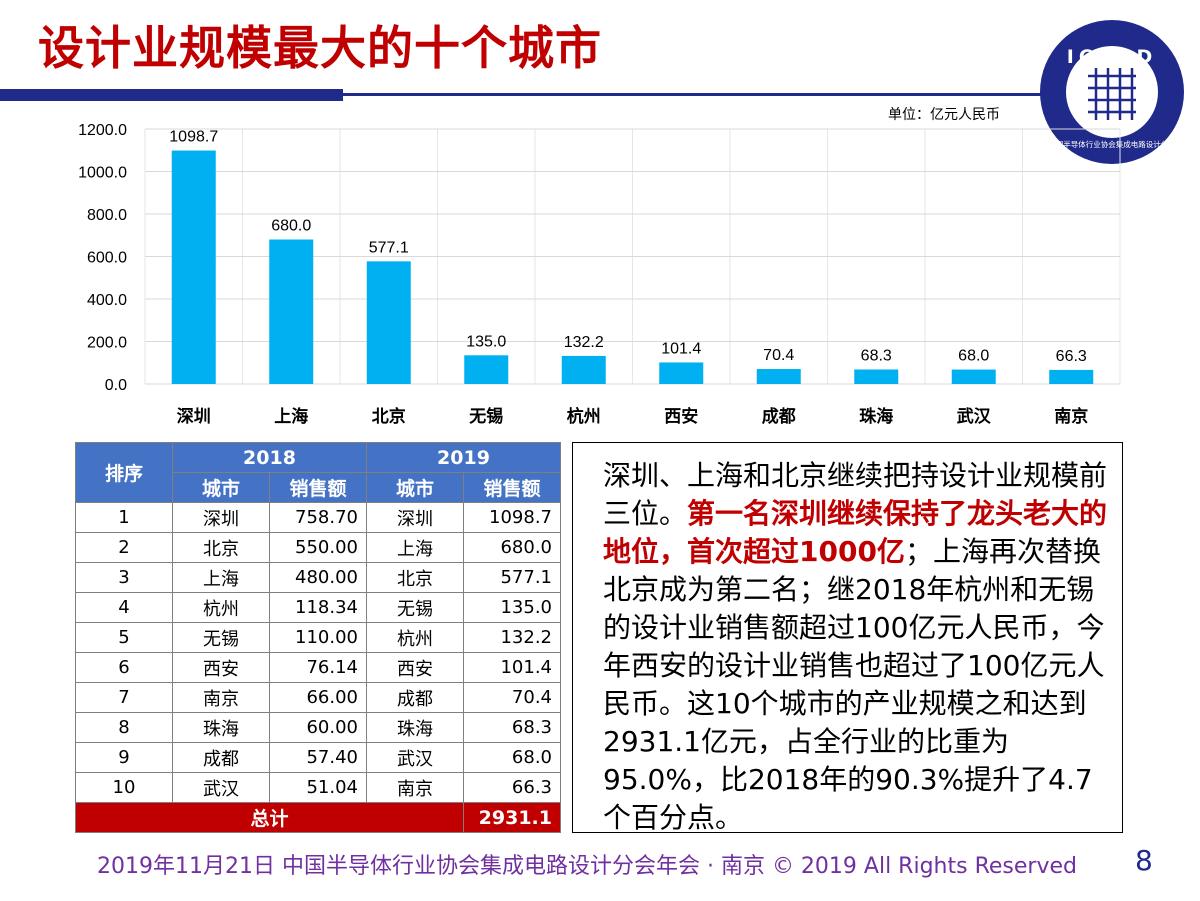 Image resolution: width=1200 pixels, height=901 pixels. Describe the element at coordinates (221, 667) in the screenshot. I see `city-2018-cell: 西安` at that location.